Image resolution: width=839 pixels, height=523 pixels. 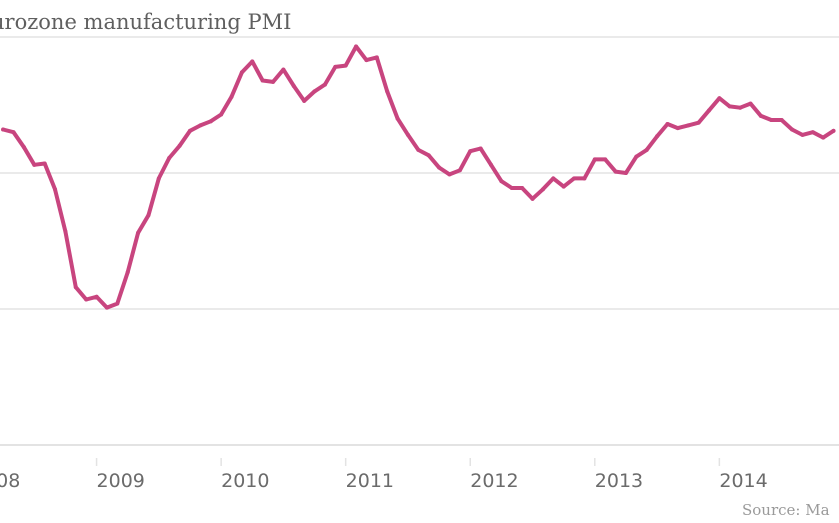 What do you see at coordinates (245, 481) in the screenshot?
I see `x-tick-label-2010: 2010` at bounding box center [245, 481].